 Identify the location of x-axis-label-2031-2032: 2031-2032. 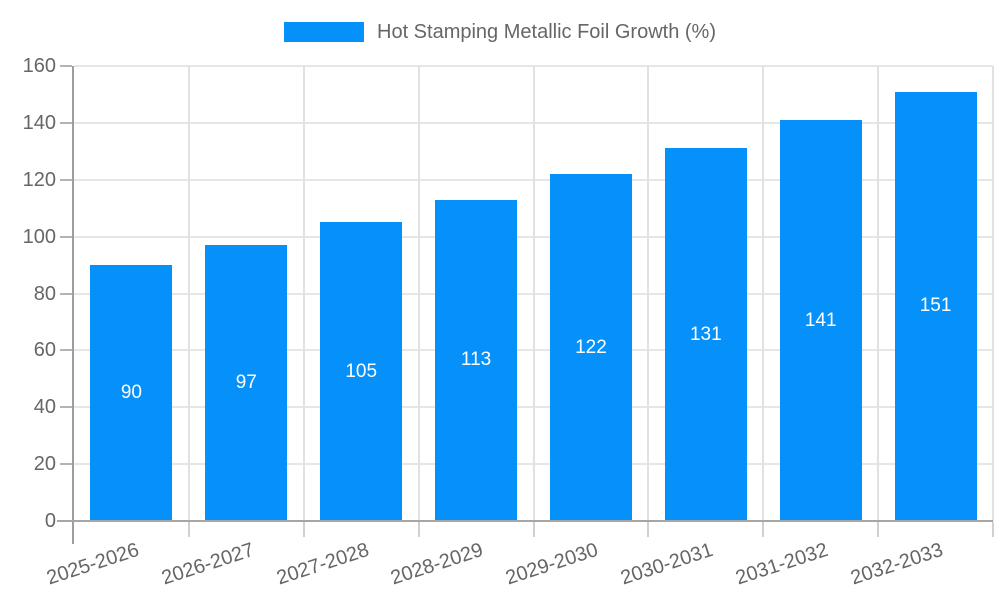
(782, 564).